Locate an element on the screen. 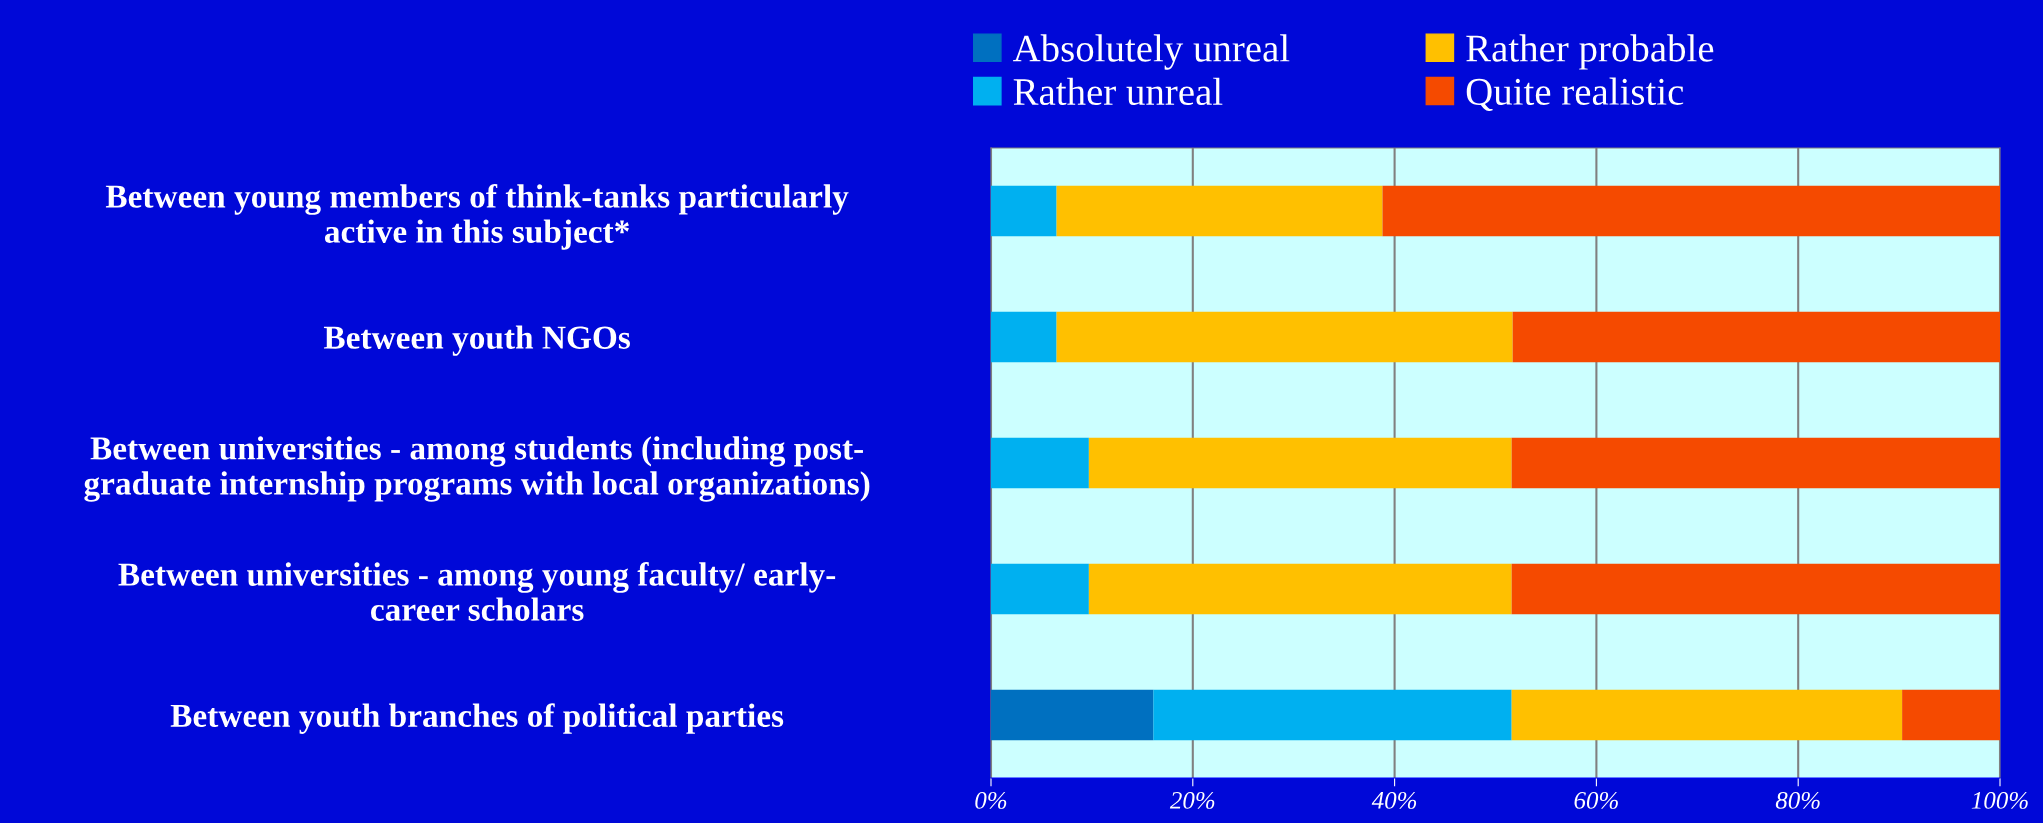 This screenshot has width=2043, height=823. x-tick-label: 40% is located at coordinates (1394, 800).